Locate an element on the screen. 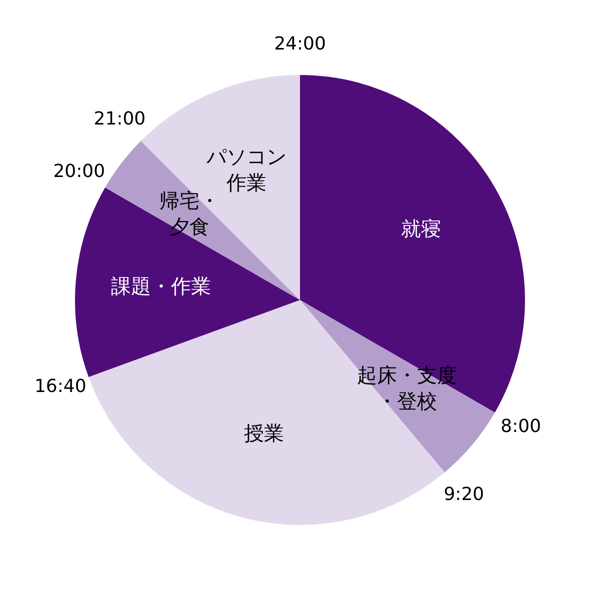  slice-label: 課題・作業 is located at coordinates (161, 286).